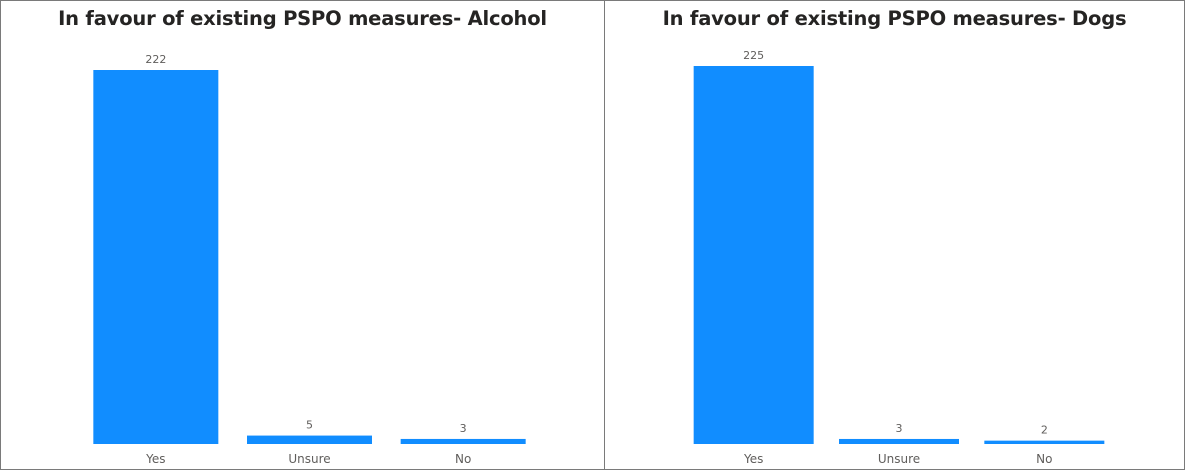 The height and width of the screenshot is (471, 1185). Describe the element at coordinates (1044, 430) in the screenshot. I see `data-label: 2` at that location.